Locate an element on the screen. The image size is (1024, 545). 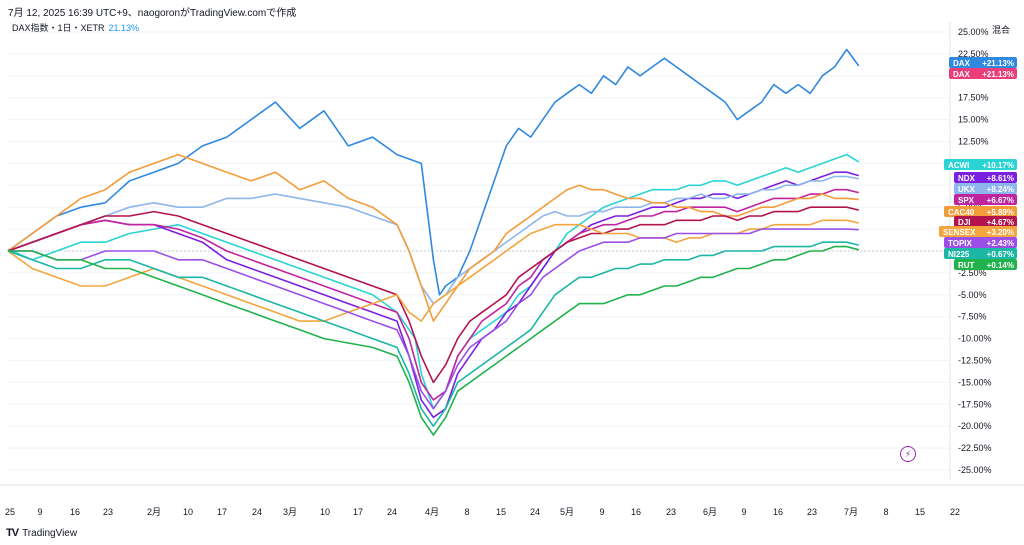
x-tick-label: 3月 is located at coordinates (290, 512).